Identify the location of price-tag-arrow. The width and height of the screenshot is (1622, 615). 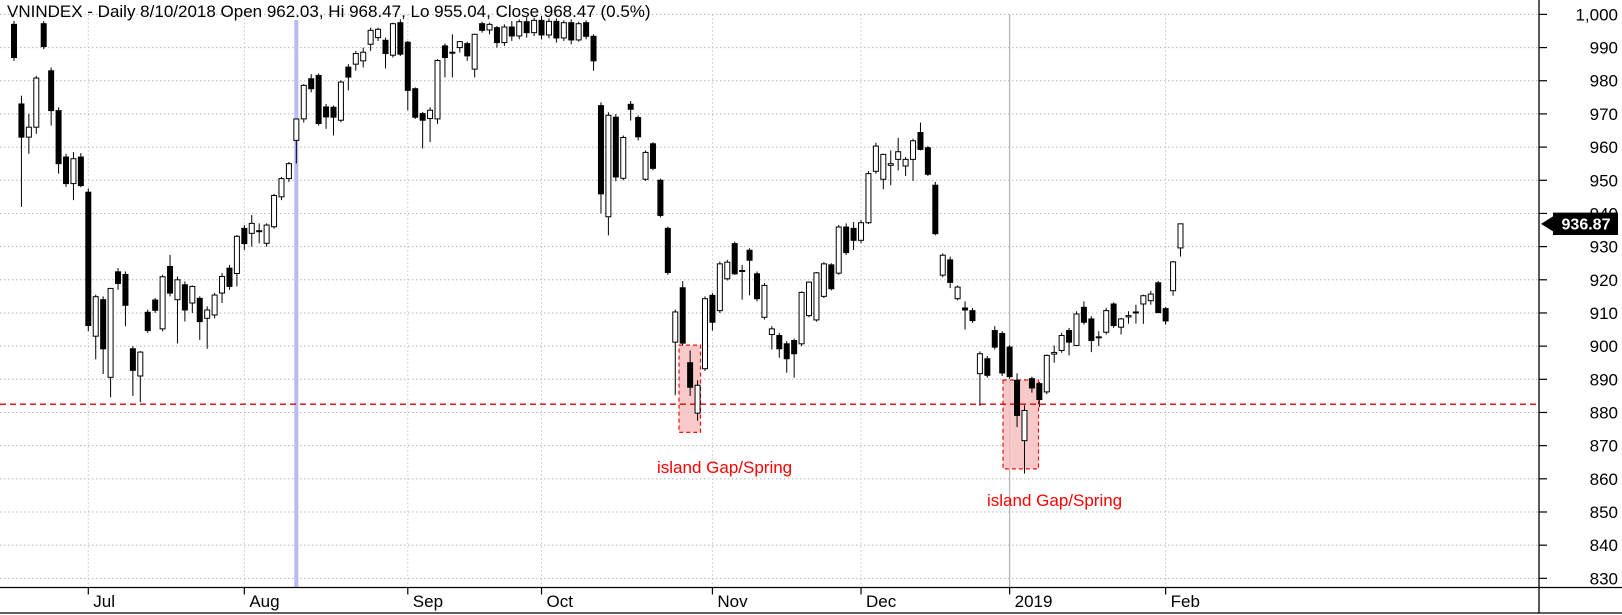
(1547, 224).